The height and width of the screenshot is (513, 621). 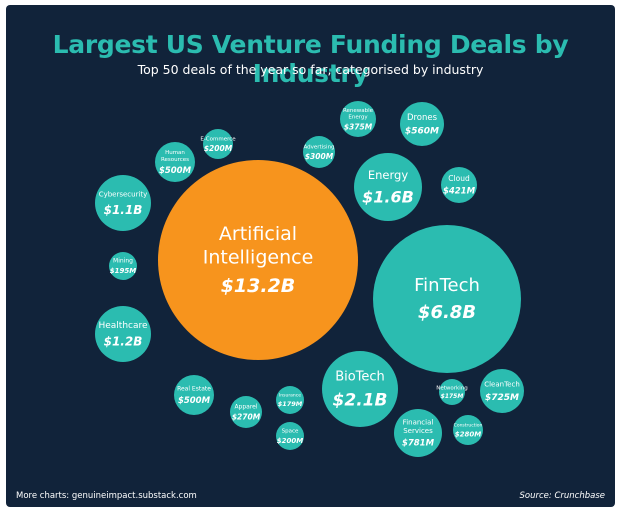 What do you see at coordinates (290, 396) in the screenshot?
I see `bubble-label-insurance: Insurance` at bounding box center [290, 396].